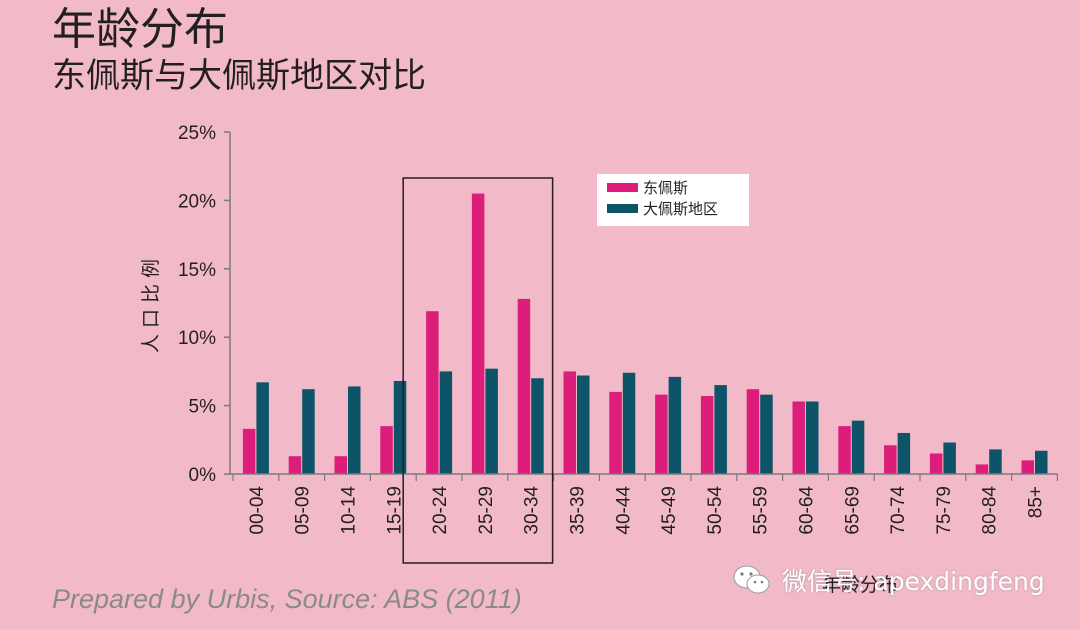 This screenshot has height=630, width=1080. I want to click on x-tick-label: 75-79, so click(944, 510).